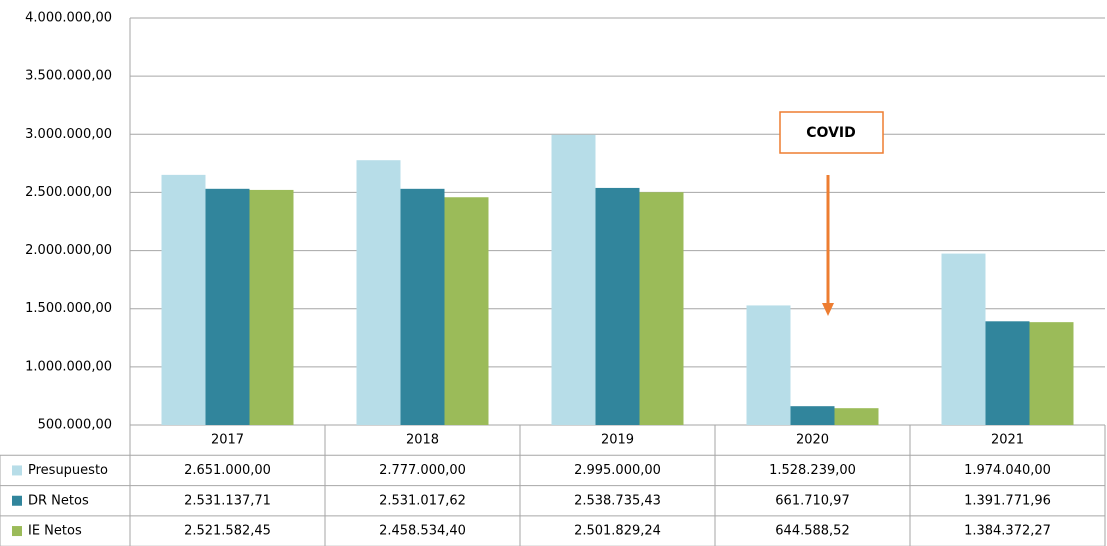  I want to click on table-value: 2.651.000,00, so click(227, 470).